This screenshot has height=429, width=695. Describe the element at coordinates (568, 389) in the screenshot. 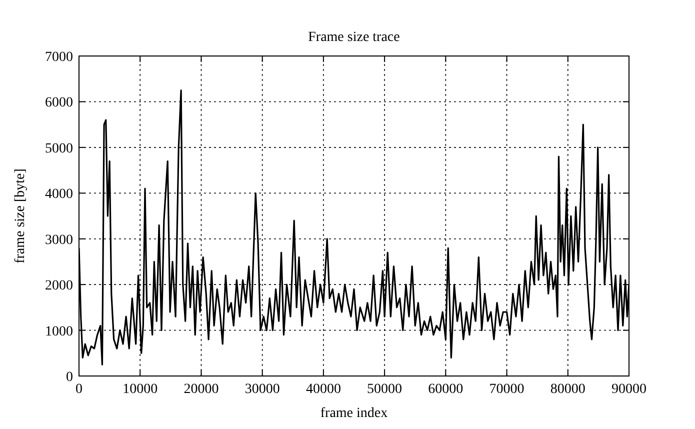

I see `x-tick-label: 80000` at that location.